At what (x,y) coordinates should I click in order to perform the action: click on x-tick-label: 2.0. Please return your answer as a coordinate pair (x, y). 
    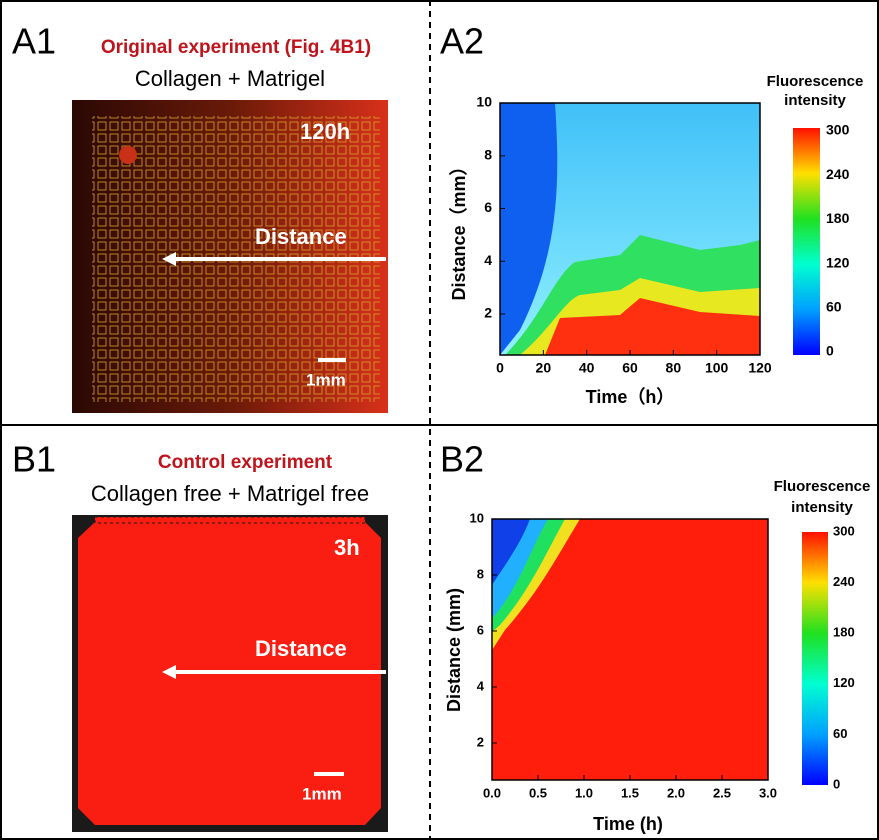
    Looking at the image, I should click on (676, 792).